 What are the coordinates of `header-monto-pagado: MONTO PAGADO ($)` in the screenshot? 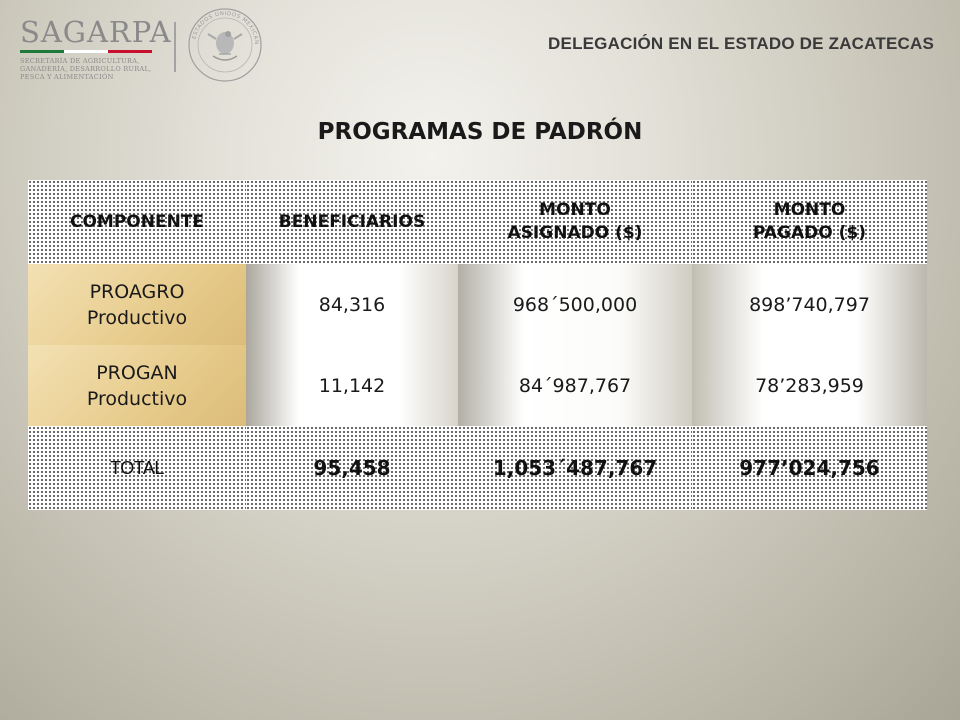 It's located at (809, 222).